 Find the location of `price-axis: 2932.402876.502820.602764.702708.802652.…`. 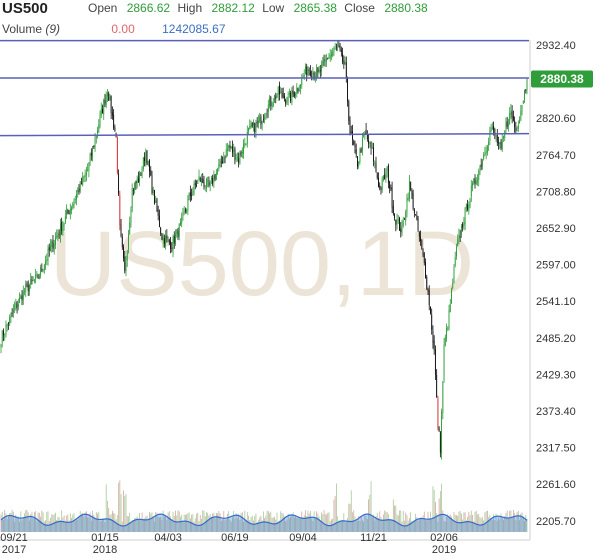

price-axis: 2932.402876.502820.602764.702708.802652.… is located at coordinates (556, 284).